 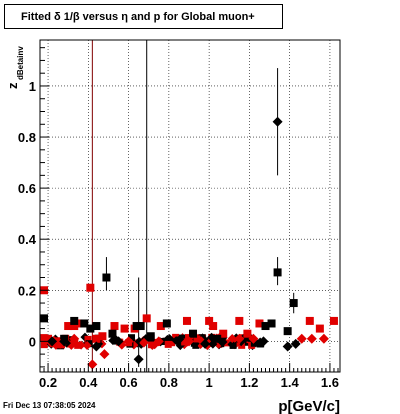 What do you see at coordinates (48, 382) in the screenshot?
I see `x-tick-label: 0.2` at bounding box center [48, 382].